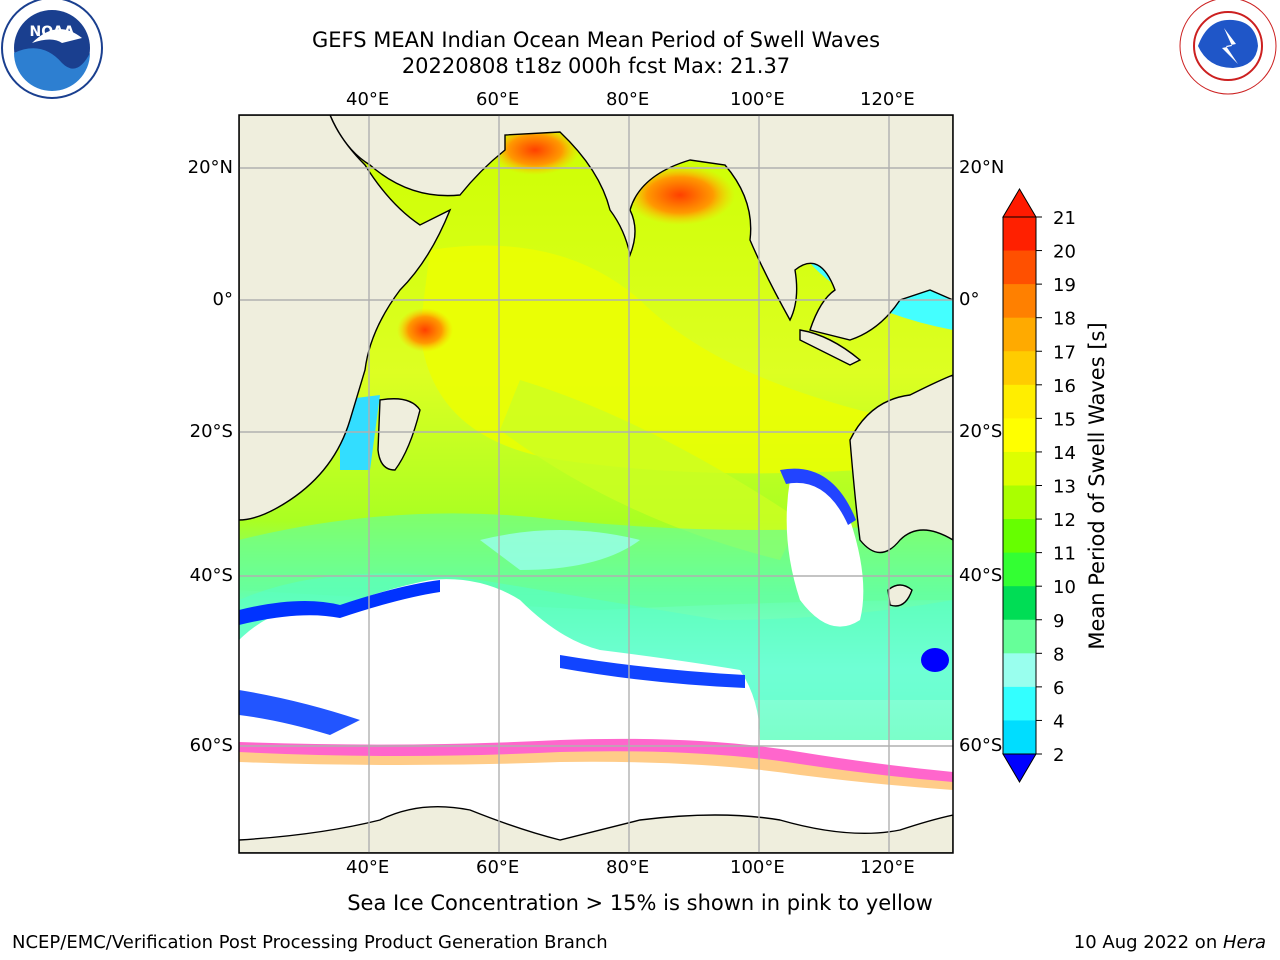 The height and width of the screenshot is (960, 1280). What do you see at coordinates (1064, 285) in the screenshot?
I see `colorbar-tick-label: 19` at bounding box center [1064, 285].